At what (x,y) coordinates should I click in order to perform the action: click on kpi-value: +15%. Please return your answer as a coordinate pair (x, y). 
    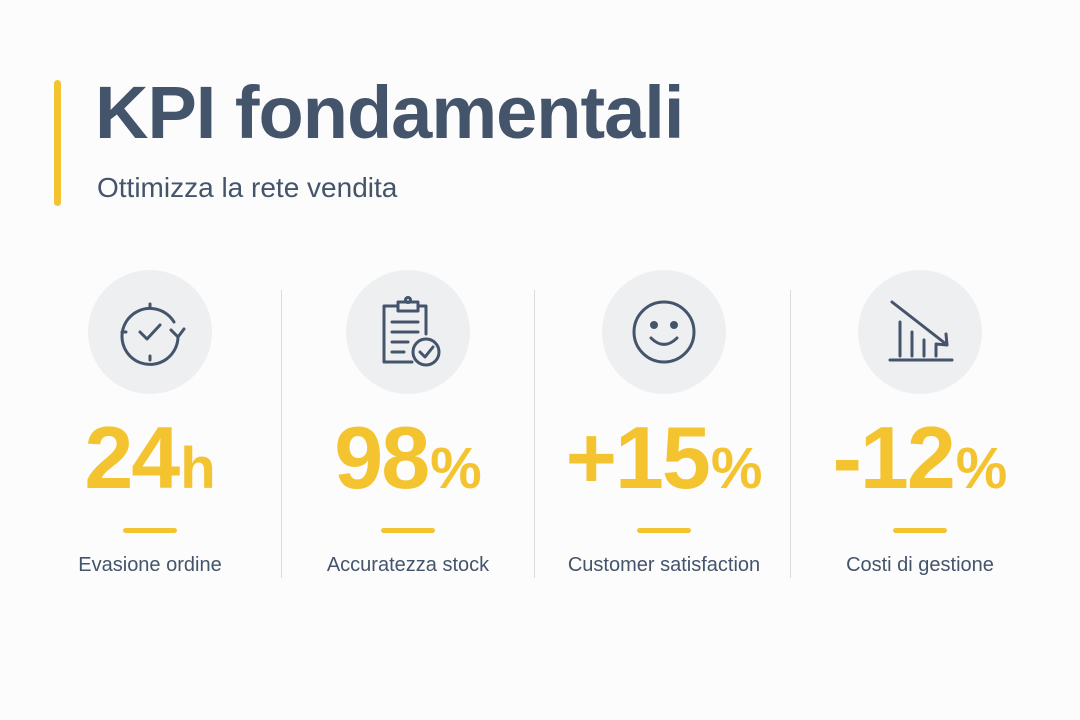
    Looking at the image, I should click on (664, 457).